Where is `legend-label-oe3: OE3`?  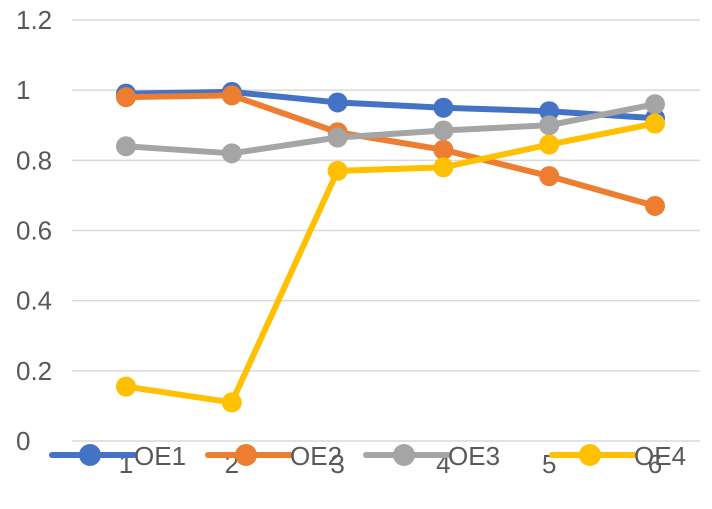
legend-label-oe3: OE3 is located at coordinates (474, 456).